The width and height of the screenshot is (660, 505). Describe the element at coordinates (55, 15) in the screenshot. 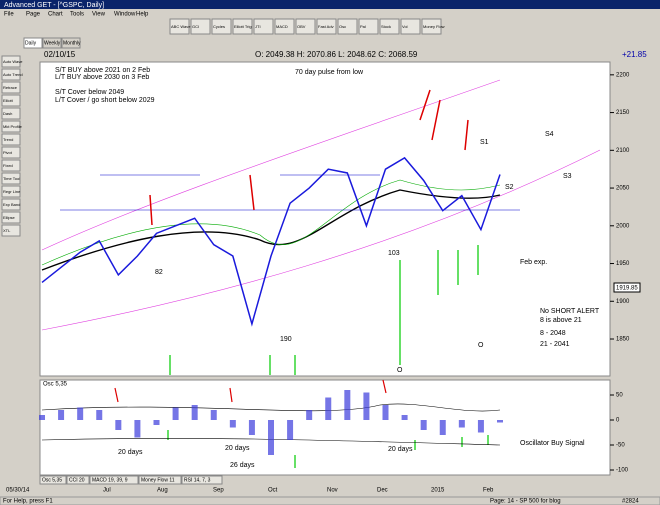

I see `menu-item: Chart` at that location.